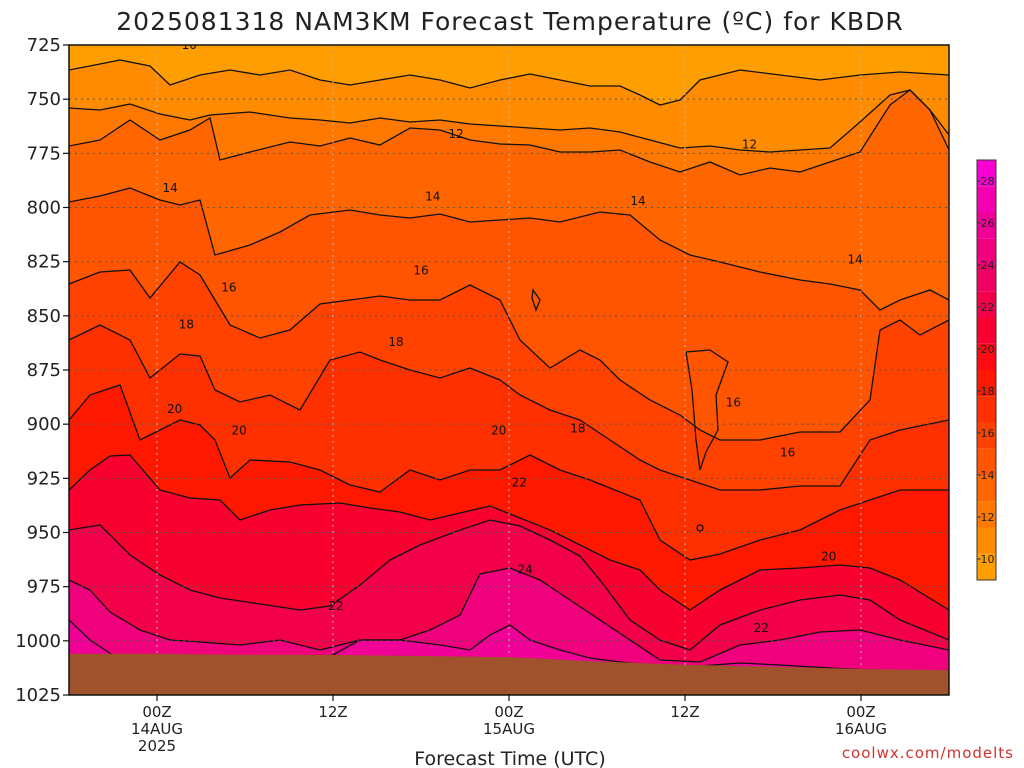 This screenshot has height=768, width=1024. What do you see at coordinates (38, 695) in the screenshot?
I see `y-tick-label: 1025` at bounding box center [38, 695].